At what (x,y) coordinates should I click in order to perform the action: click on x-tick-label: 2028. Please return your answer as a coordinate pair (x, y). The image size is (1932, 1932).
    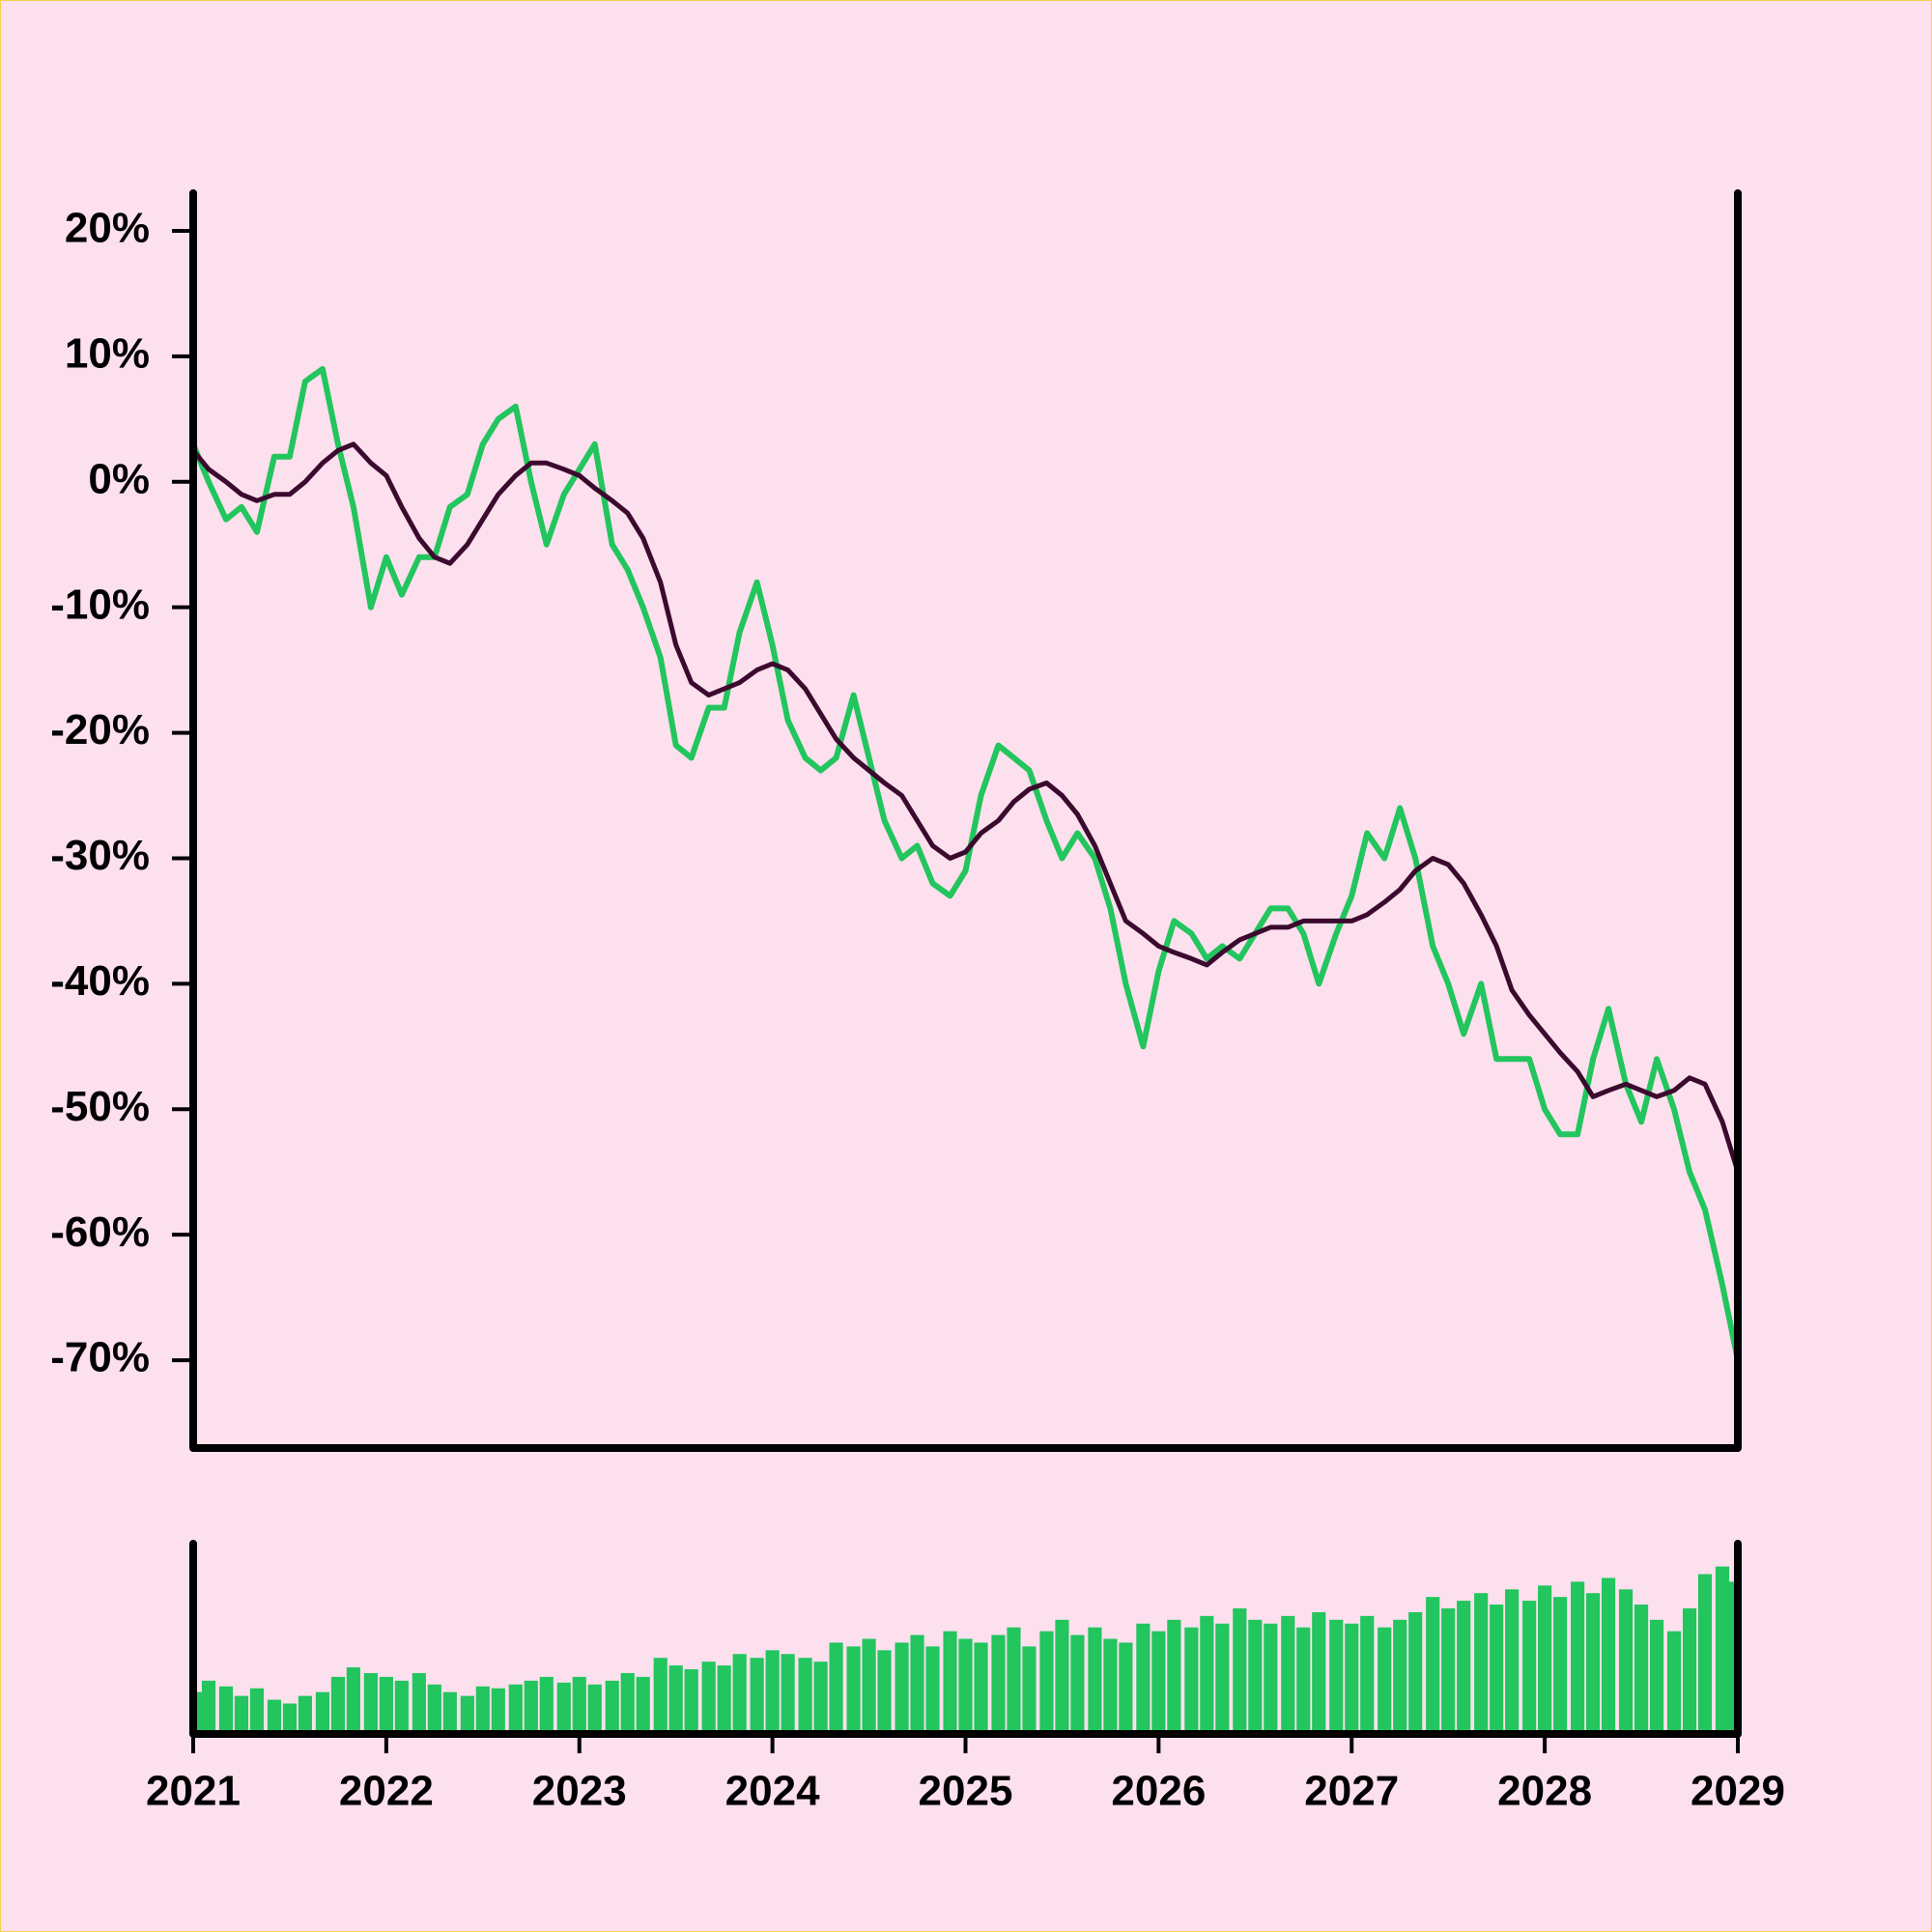
    Looking at the image, I should click on (1544, 1791).